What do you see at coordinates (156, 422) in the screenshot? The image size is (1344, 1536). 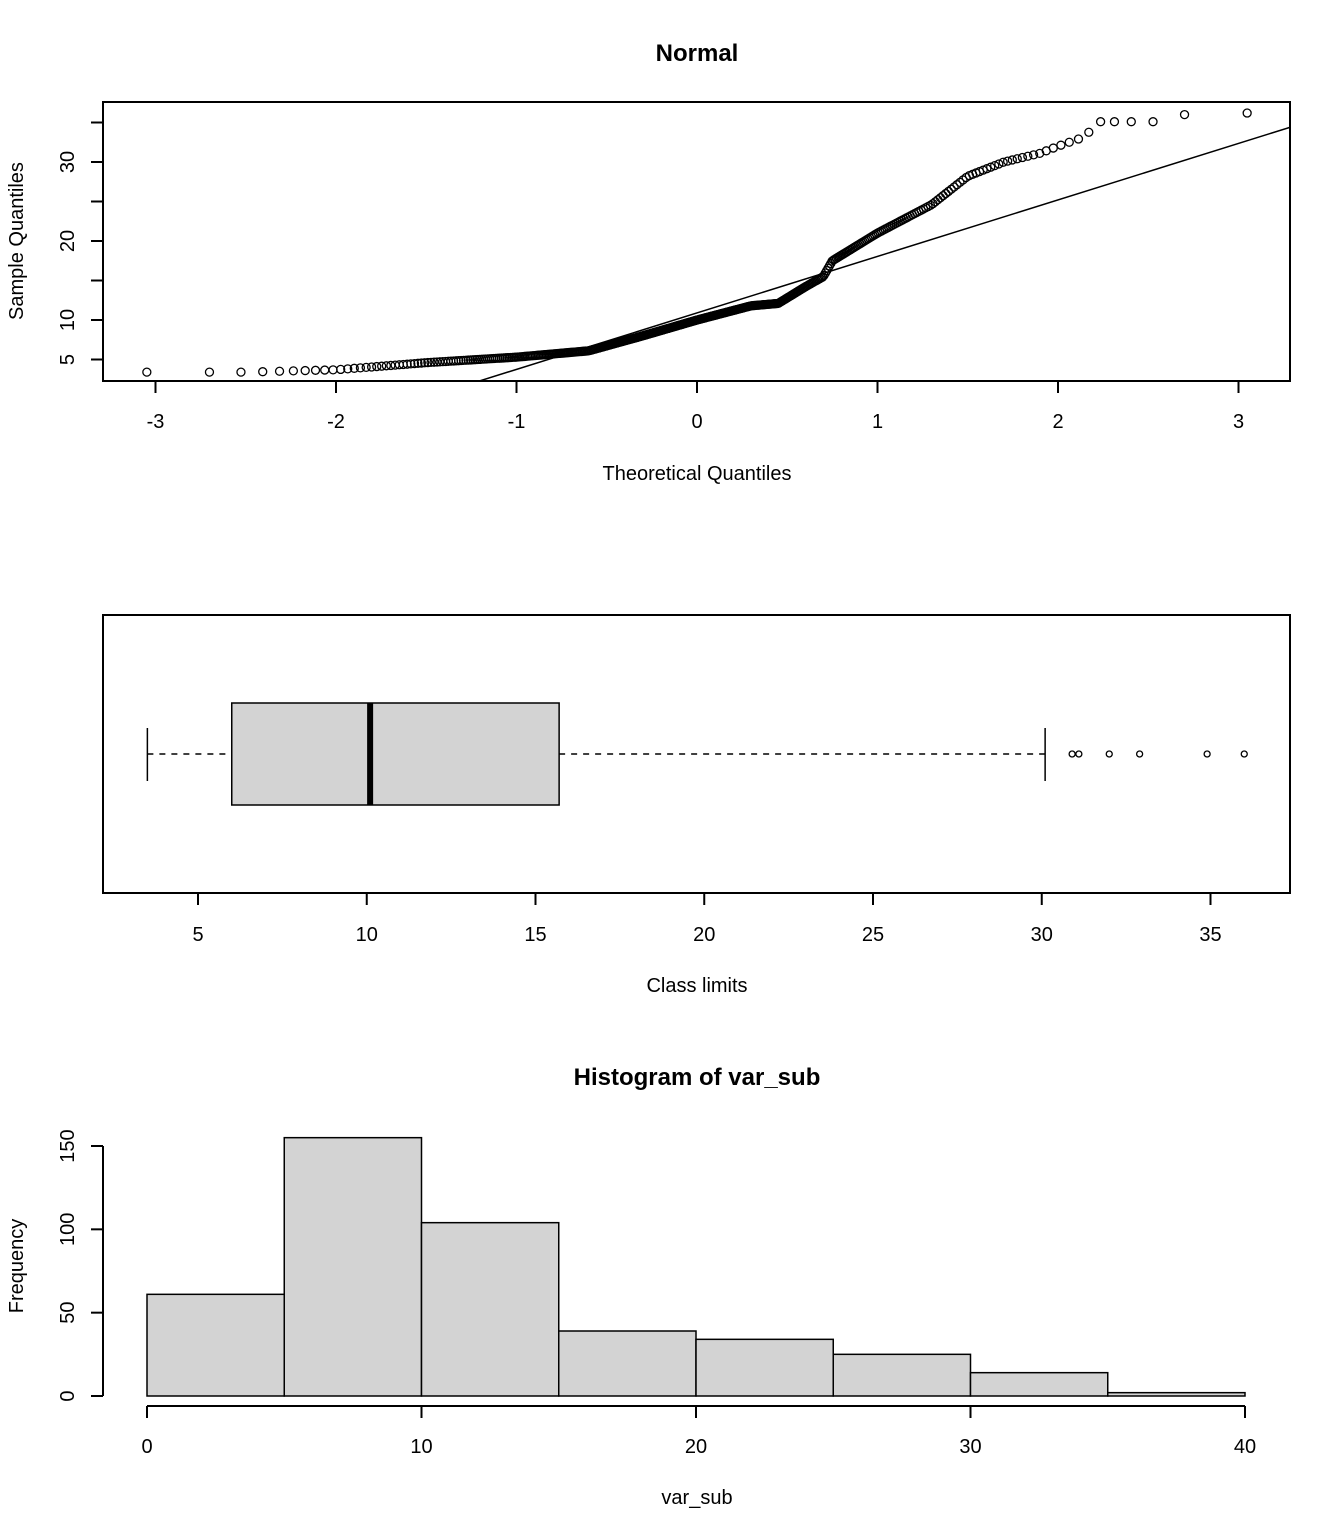 I see `qq-x-tick-label: -3` at bounding box center [156, 422].